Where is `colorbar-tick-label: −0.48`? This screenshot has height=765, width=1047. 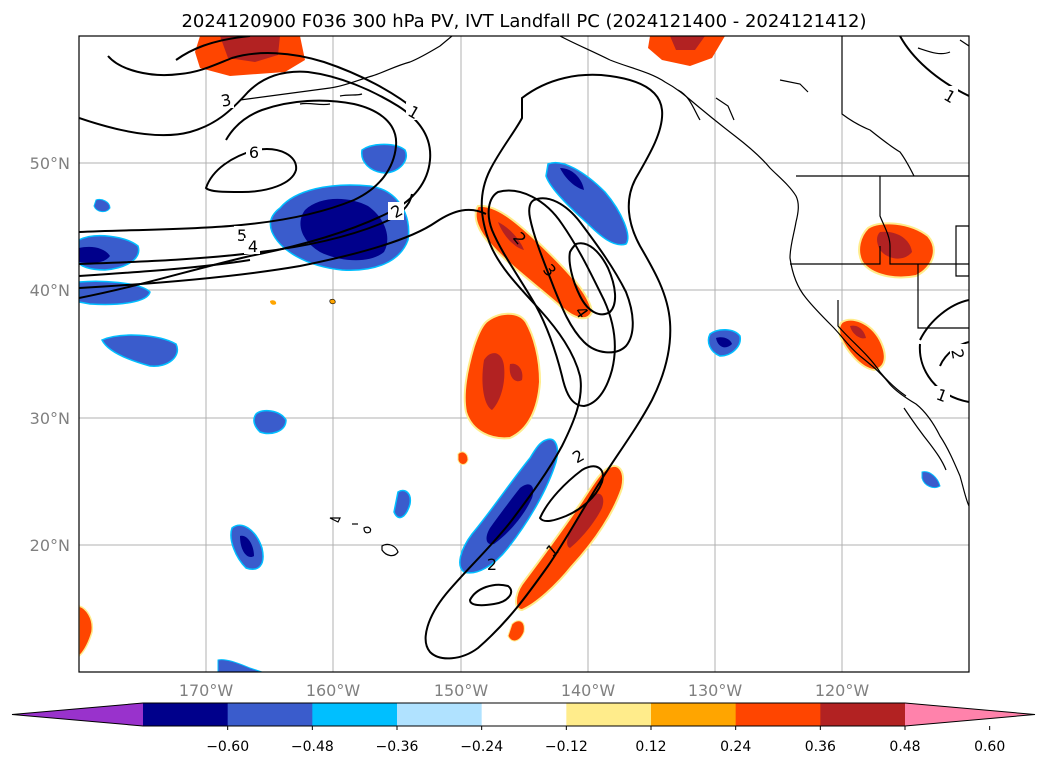
colorbar-tick-label: −0.48 is located at coordinates (312, 747).